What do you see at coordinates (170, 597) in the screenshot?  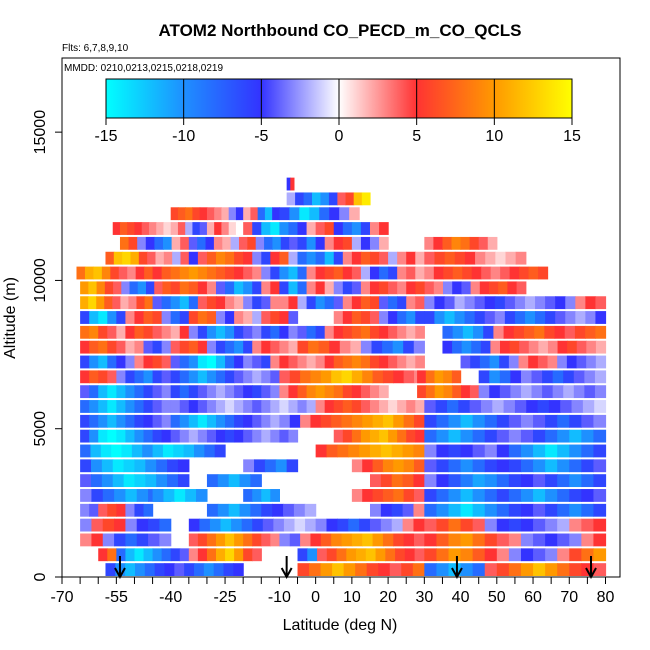 I see `x-tick-label: -40` at bounding box center [170, 597].